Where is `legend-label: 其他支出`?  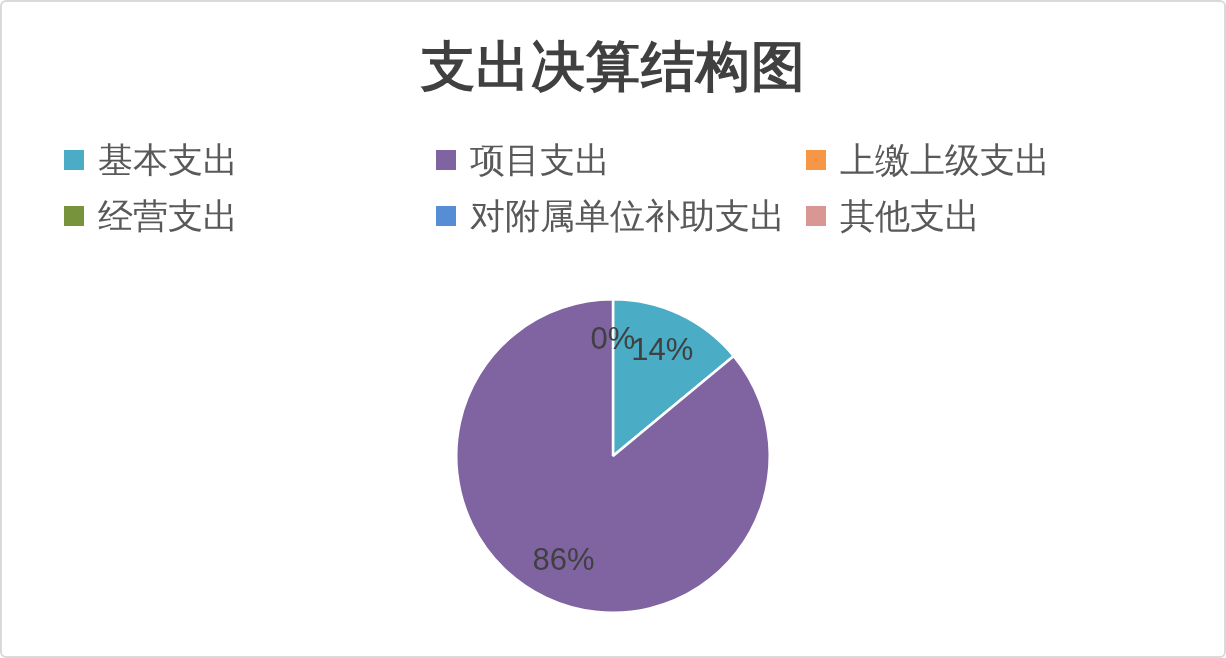 legend-label: 其他支出 is located at coordinates (910, 216).